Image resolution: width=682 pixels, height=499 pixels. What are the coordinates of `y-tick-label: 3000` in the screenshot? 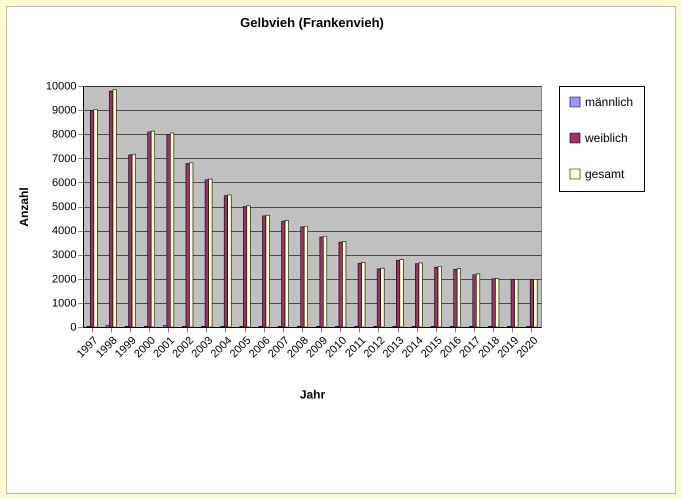 It's located at (64, 255).